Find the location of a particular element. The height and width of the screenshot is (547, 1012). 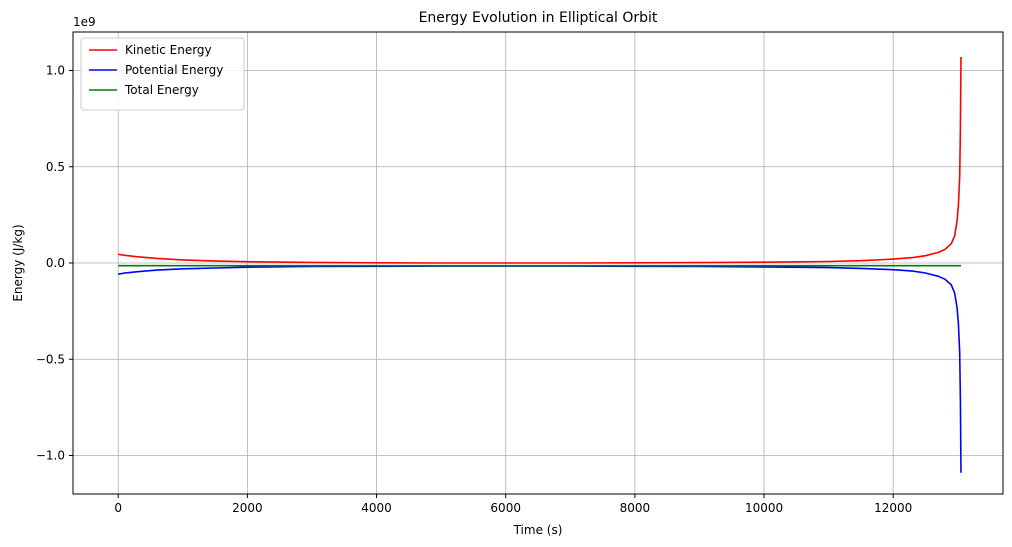

legend-box is located at coordinates (162, 74).